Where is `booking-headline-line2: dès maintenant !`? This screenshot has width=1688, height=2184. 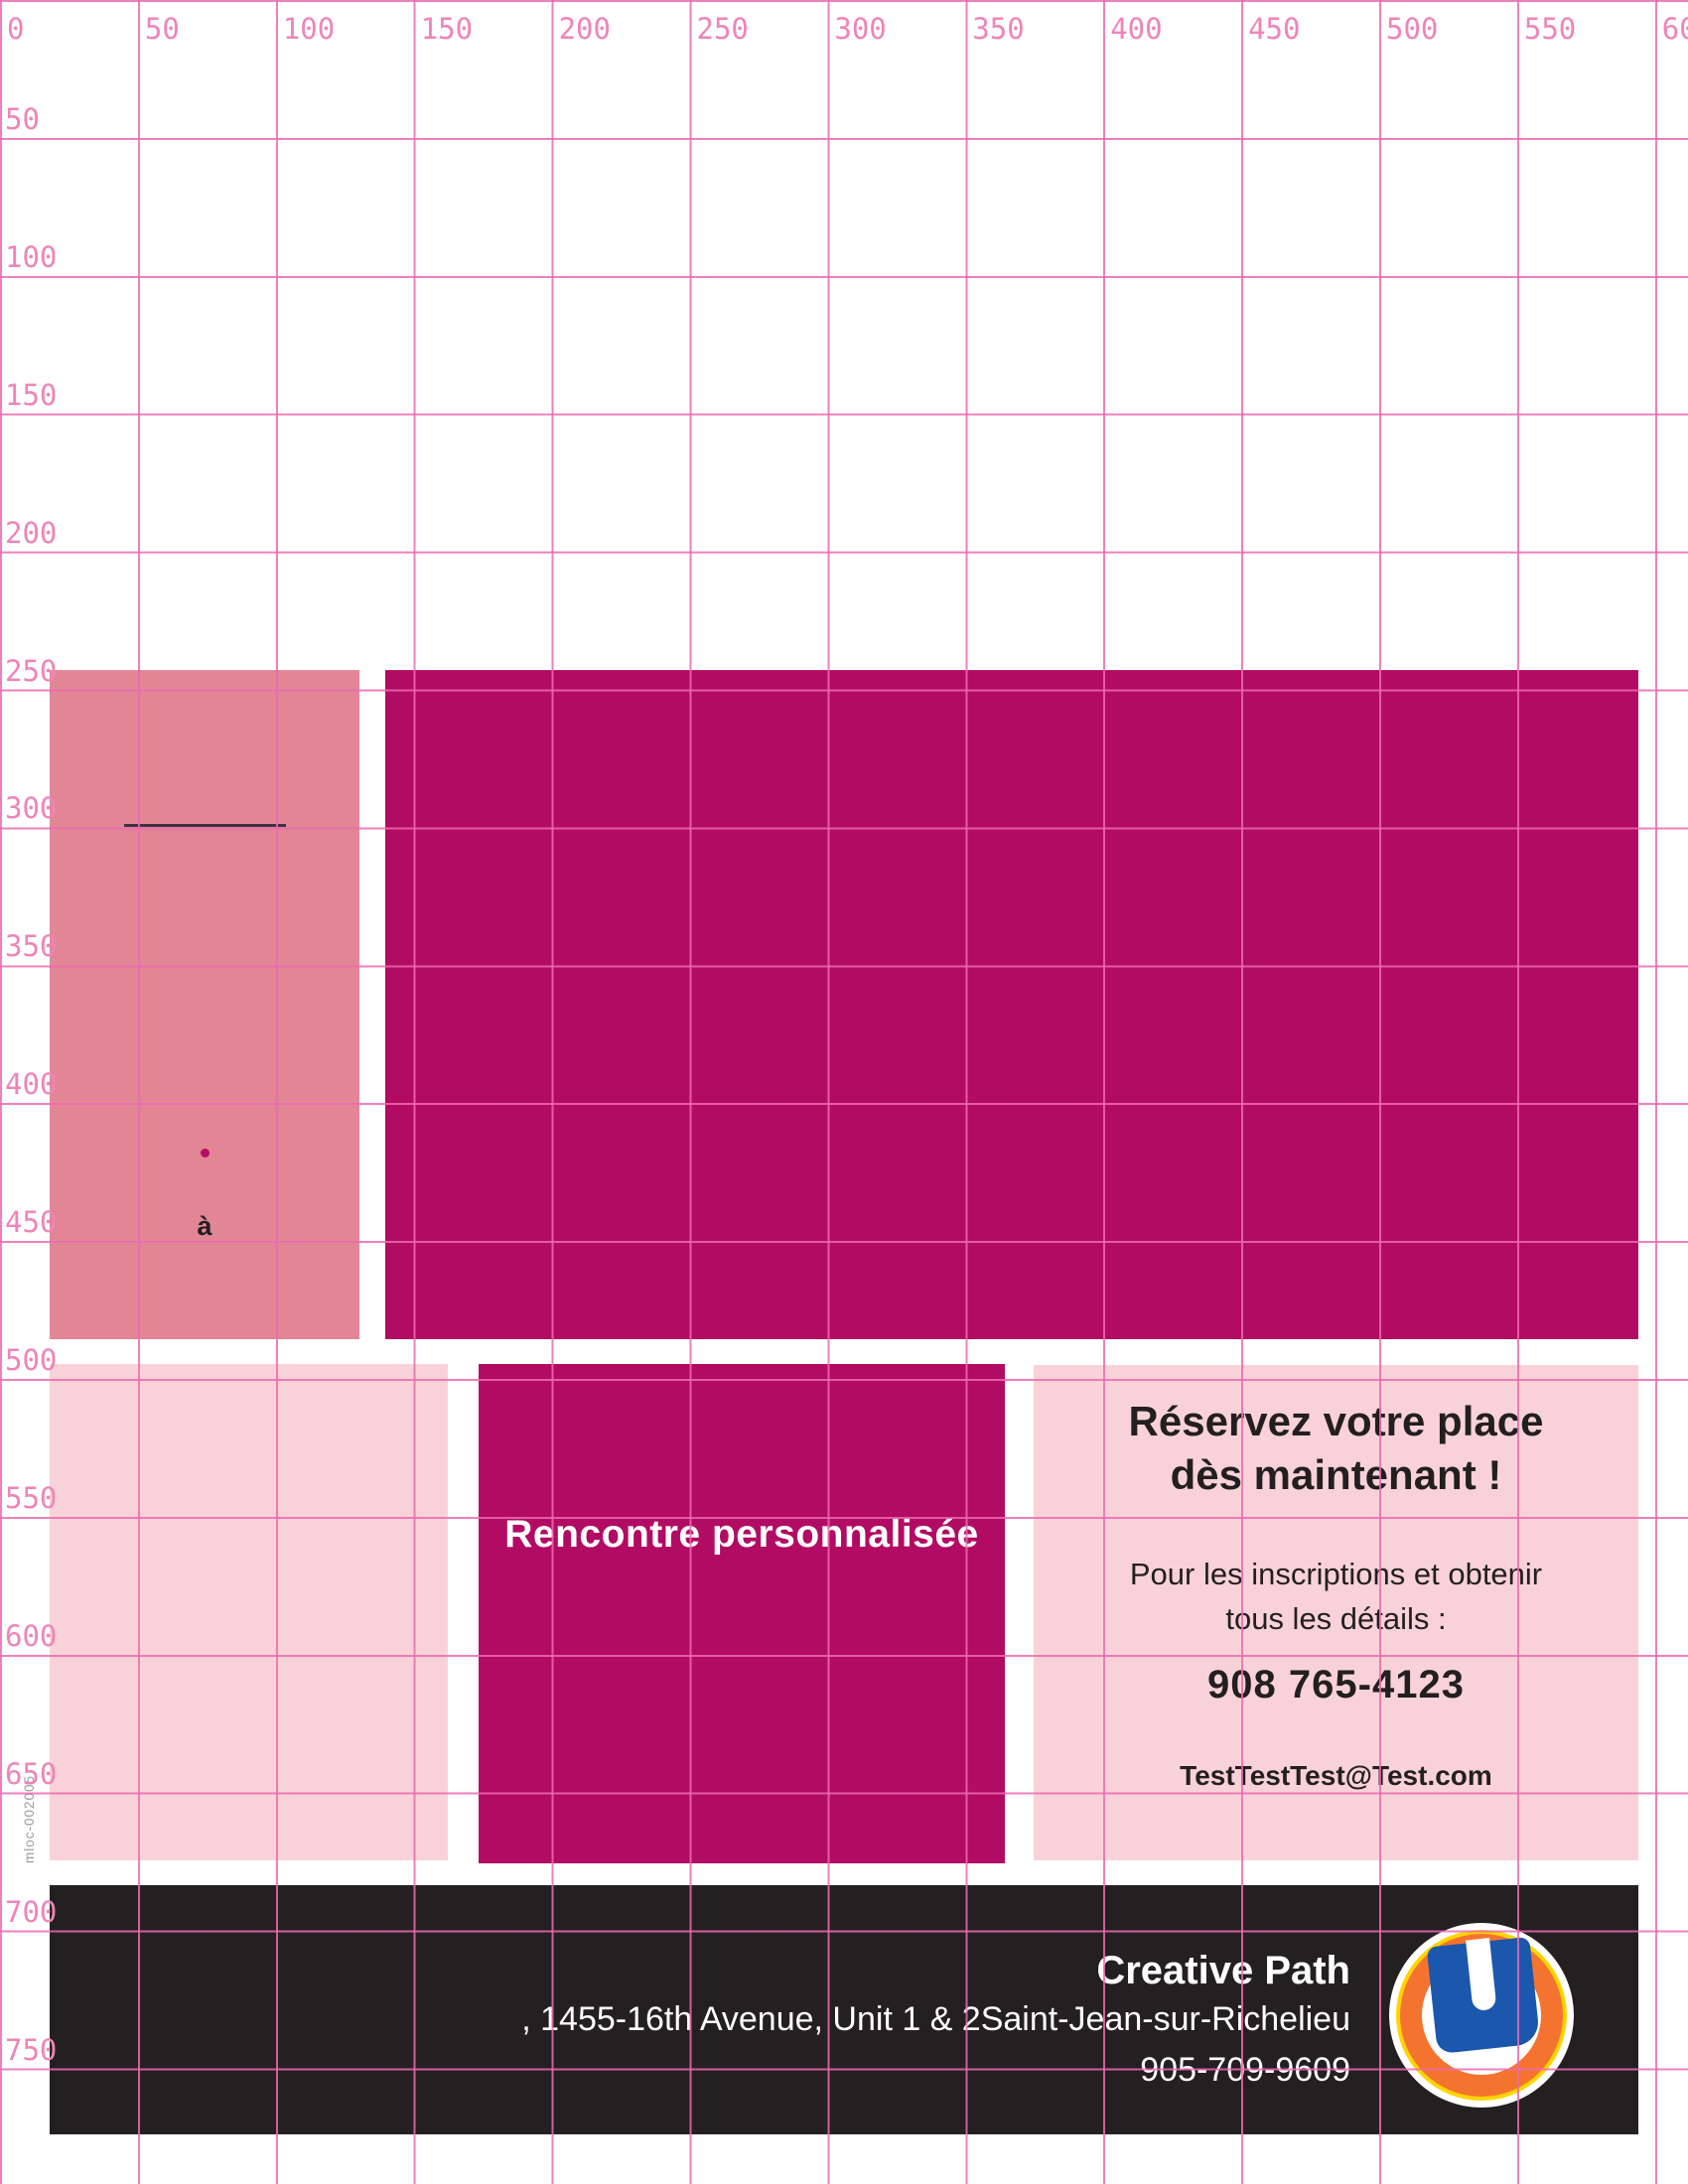
booking-headline-line2: dès maintenant ! is located at coordinates (1336, 1474).